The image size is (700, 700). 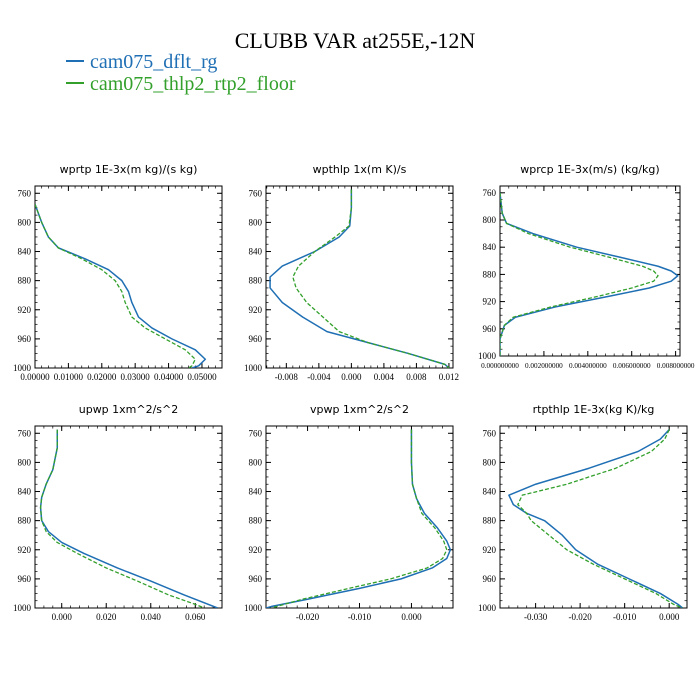 What do you see at coordinates (632, 366) in the screenshot?
I see `x-tick-label: 0.006000000` at bounding box center [632, 366].